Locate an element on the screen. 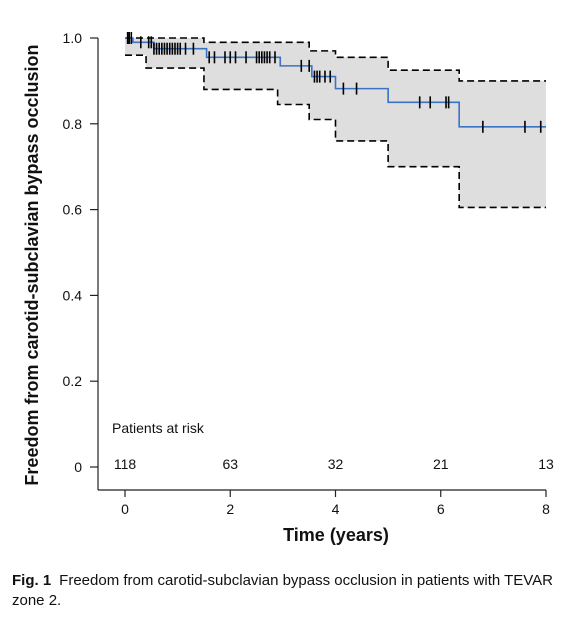  x-axis-title: Time (years) is located at coordinates (336, 535).